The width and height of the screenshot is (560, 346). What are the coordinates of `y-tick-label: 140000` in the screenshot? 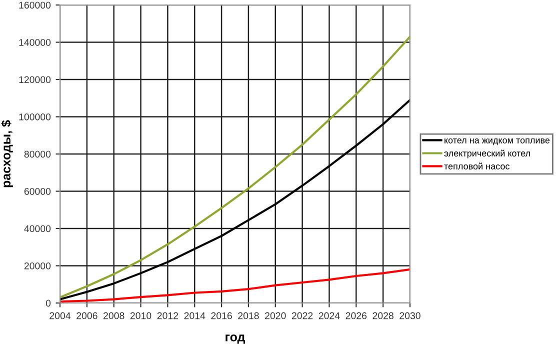 It's located at (35, 42).